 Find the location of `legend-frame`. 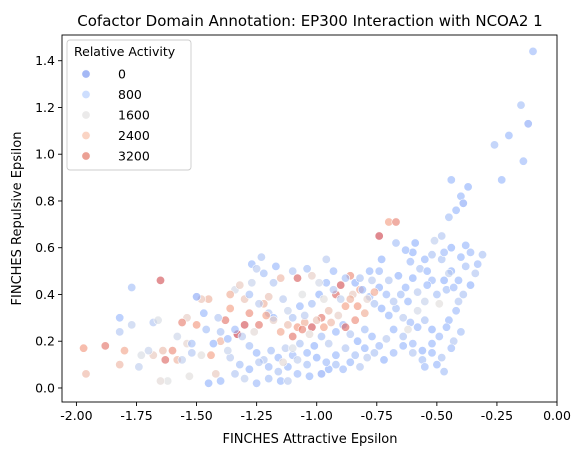

legend-frame is located at coordinates (129, 105).